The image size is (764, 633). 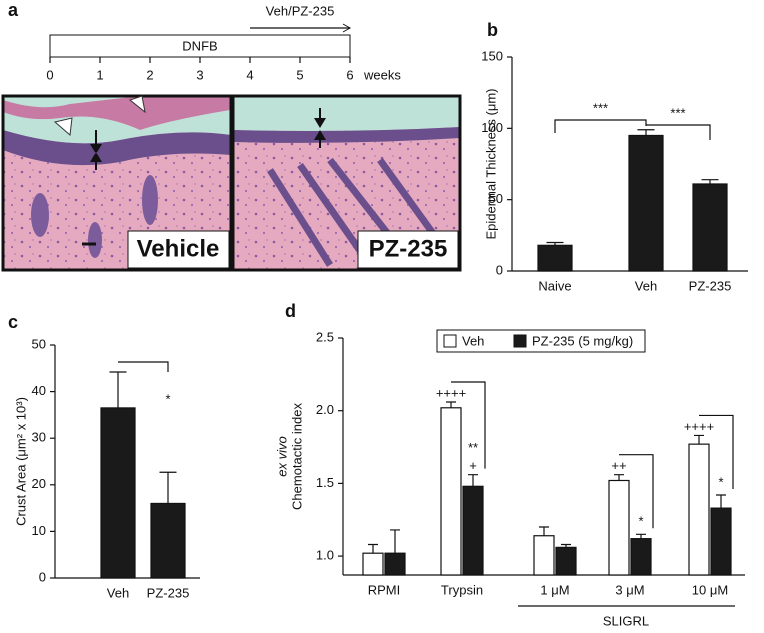 I want to click on y-axis-label: Chemotactic index, so click(x=296, y=456).